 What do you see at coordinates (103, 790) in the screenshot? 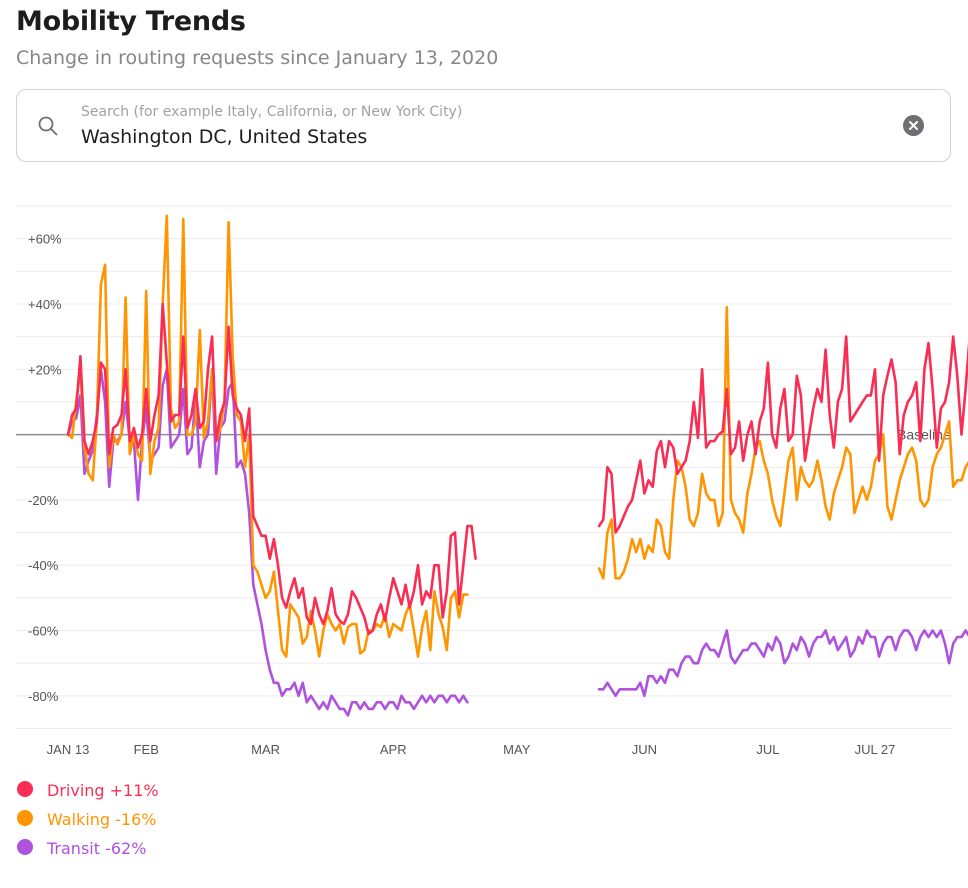
I see `legend-label-driving: Driving +11%` at bounding box center [103, 790].